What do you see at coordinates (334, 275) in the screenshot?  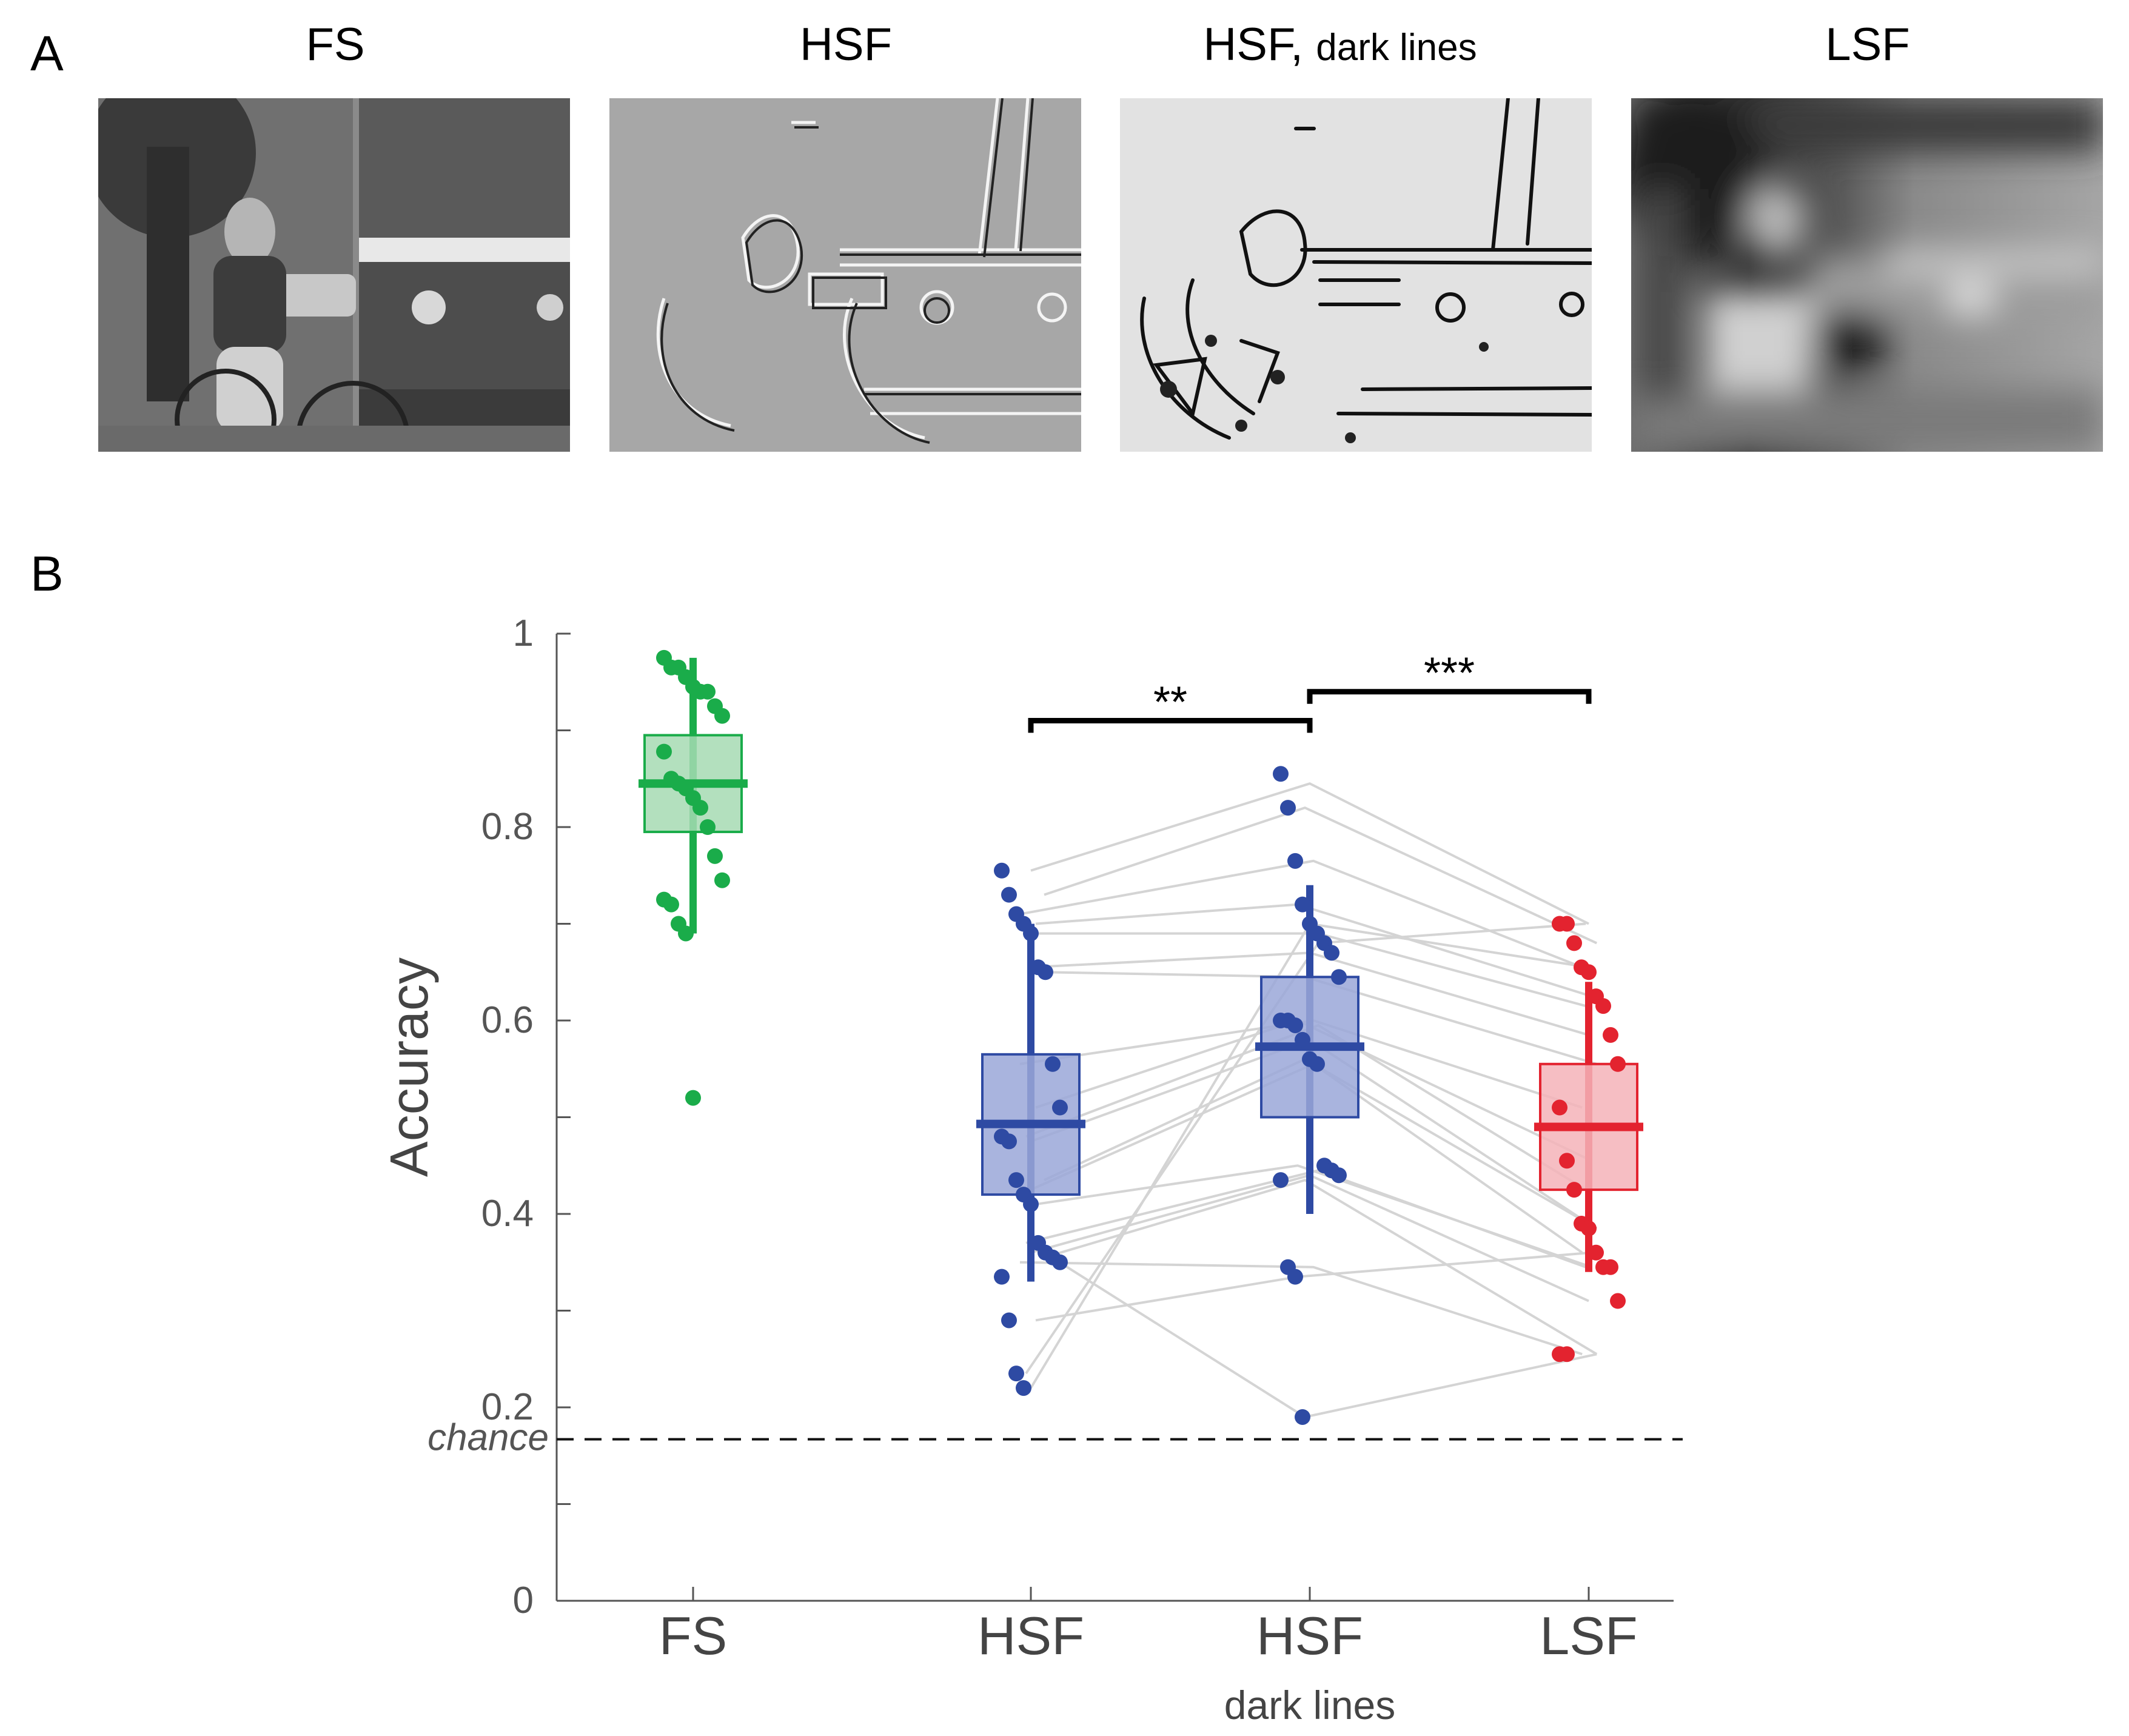 I see `image-fs` at bounding box center [334, 275].